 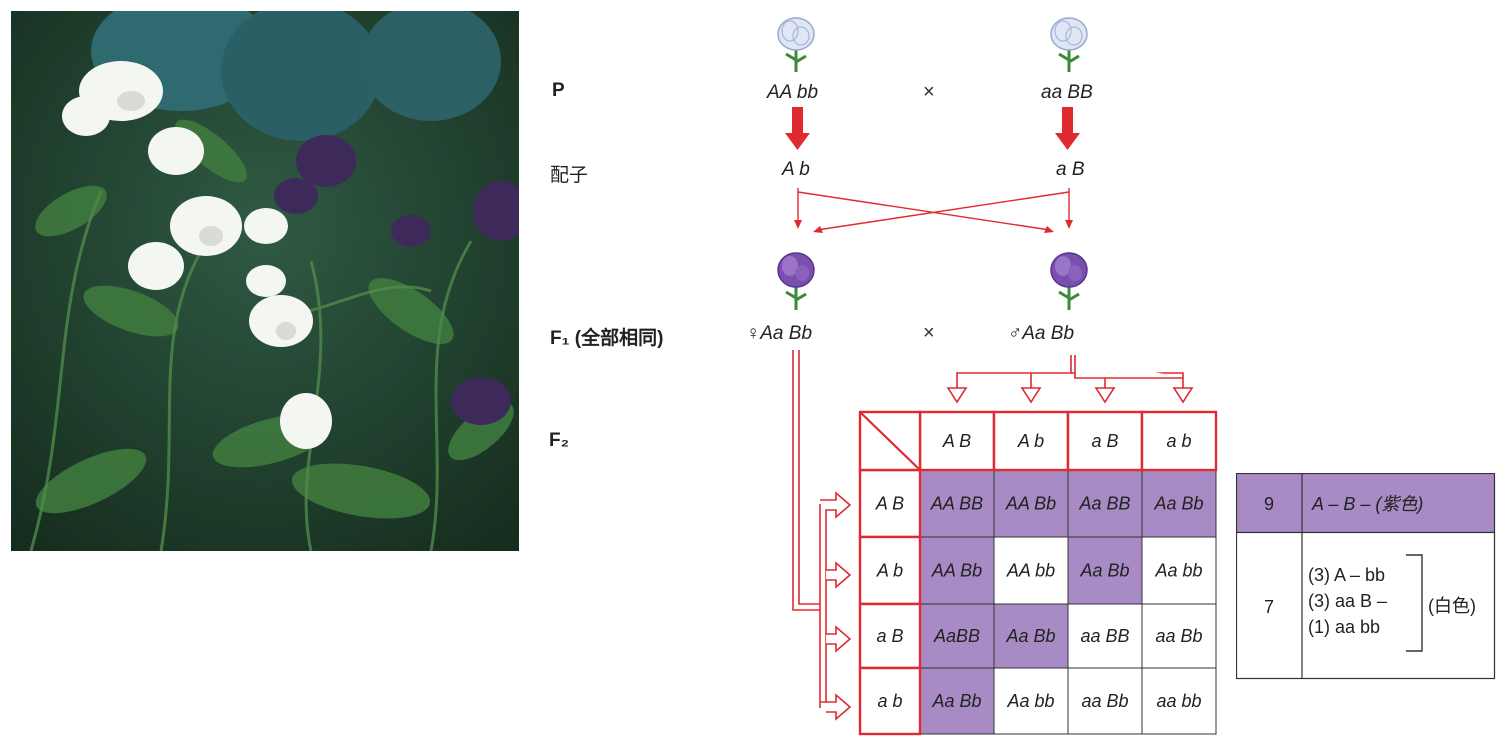 I want to click on female-distribution-arrows, so click(x=809, y=529).